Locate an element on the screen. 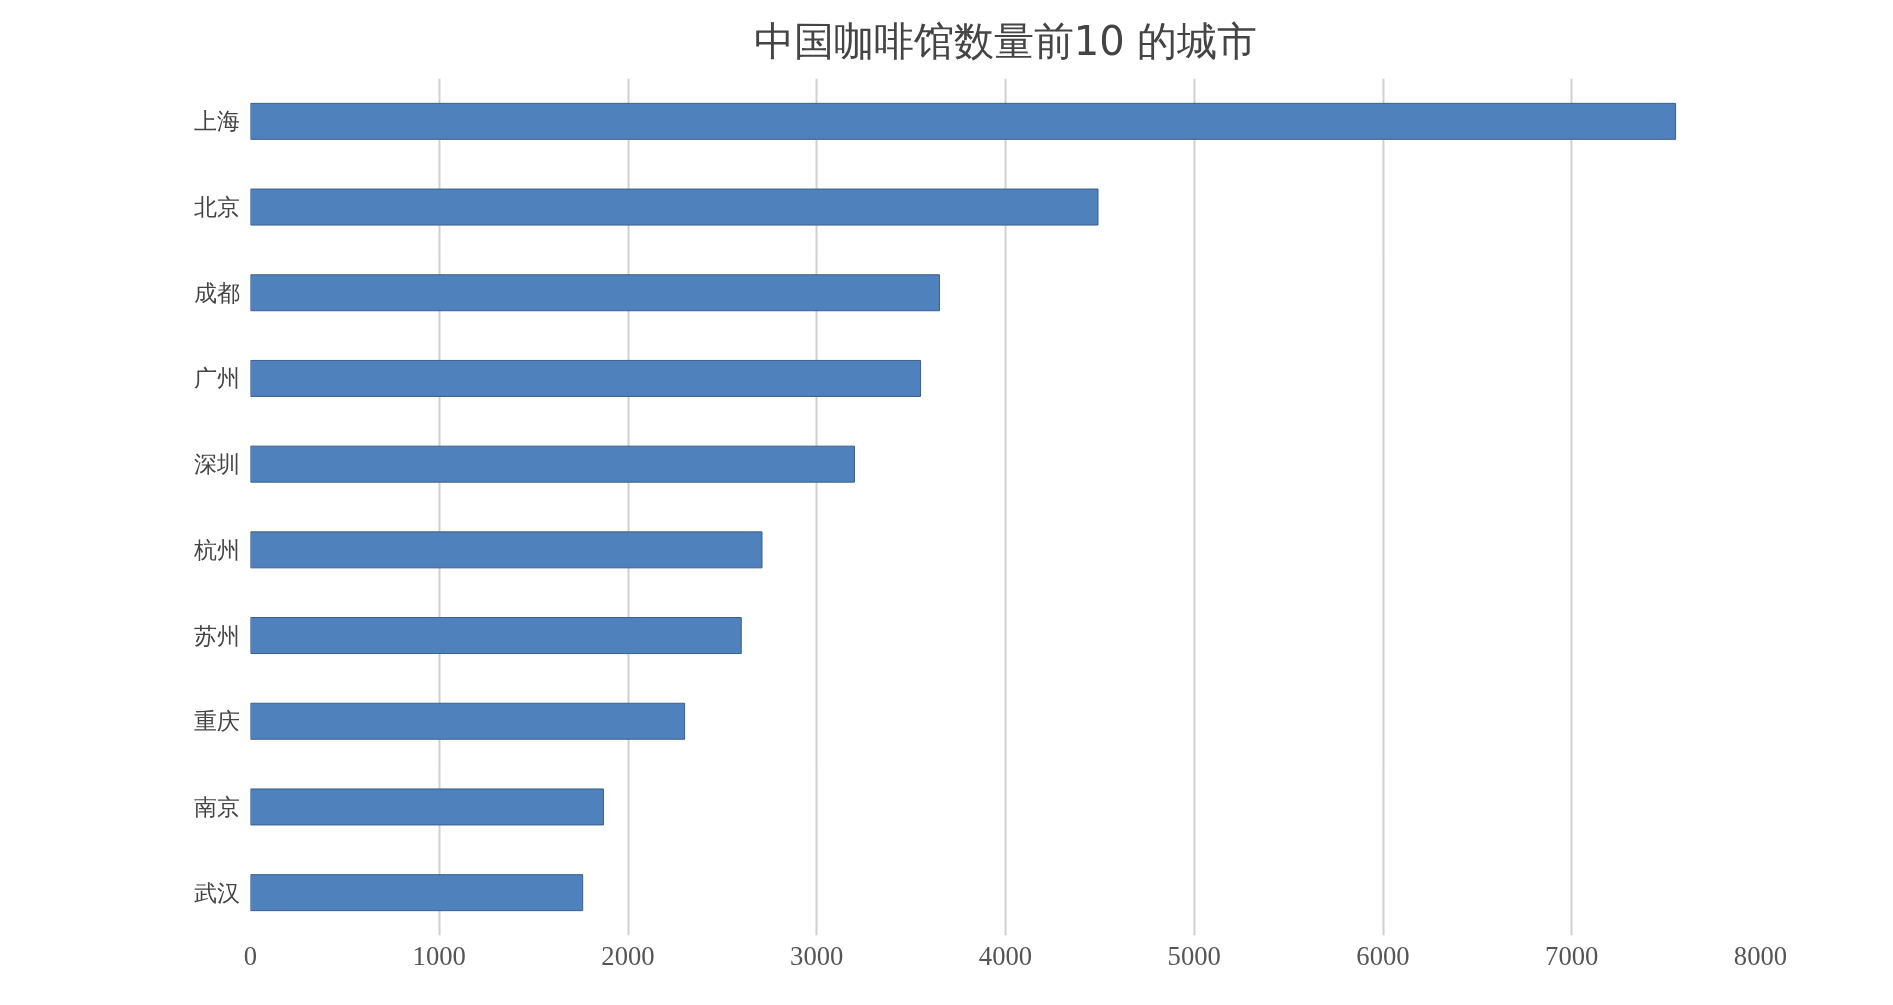  y-tick-label: 上海 is located at coordinates (216, 121).